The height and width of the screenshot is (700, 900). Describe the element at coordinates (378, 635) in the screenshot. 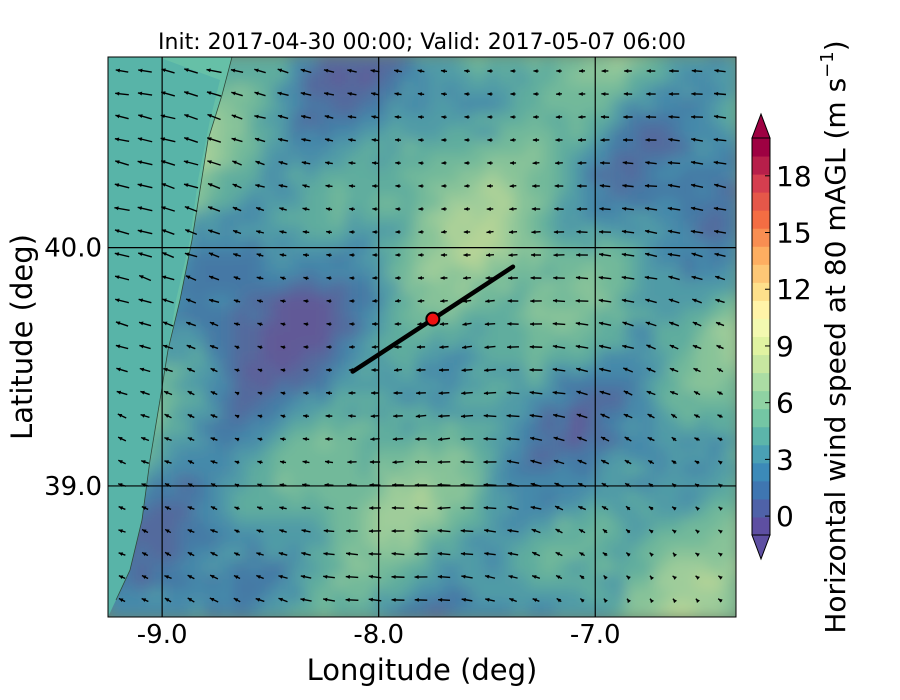

I see `longitude-tick-label: -8.0` at that location.